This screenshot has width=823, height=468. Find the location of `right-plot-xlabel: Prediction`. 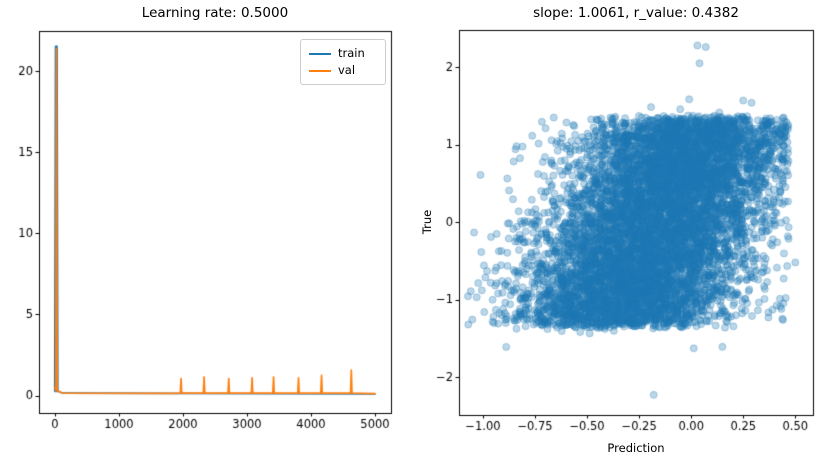

right-plot-xlabel: Prediction is located at coordinates (636, 448).